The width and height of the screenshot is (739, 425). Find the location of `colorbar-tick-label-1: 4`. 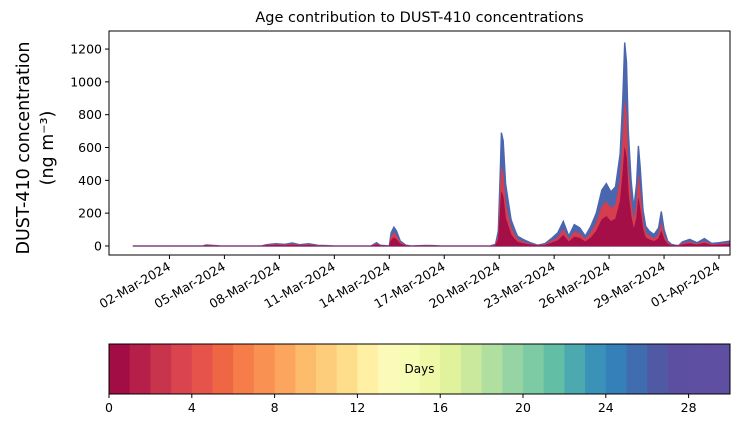

colorbar-tick-label-1: 4 is located at coordinates (192, 407).